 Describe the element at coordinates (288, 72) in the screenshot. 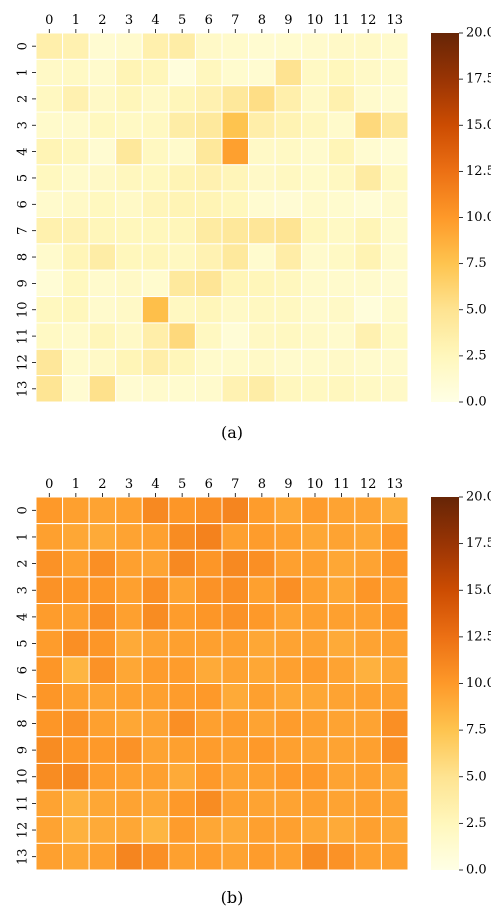

I see `heatmap-a-cell-r1-c9` at that location.